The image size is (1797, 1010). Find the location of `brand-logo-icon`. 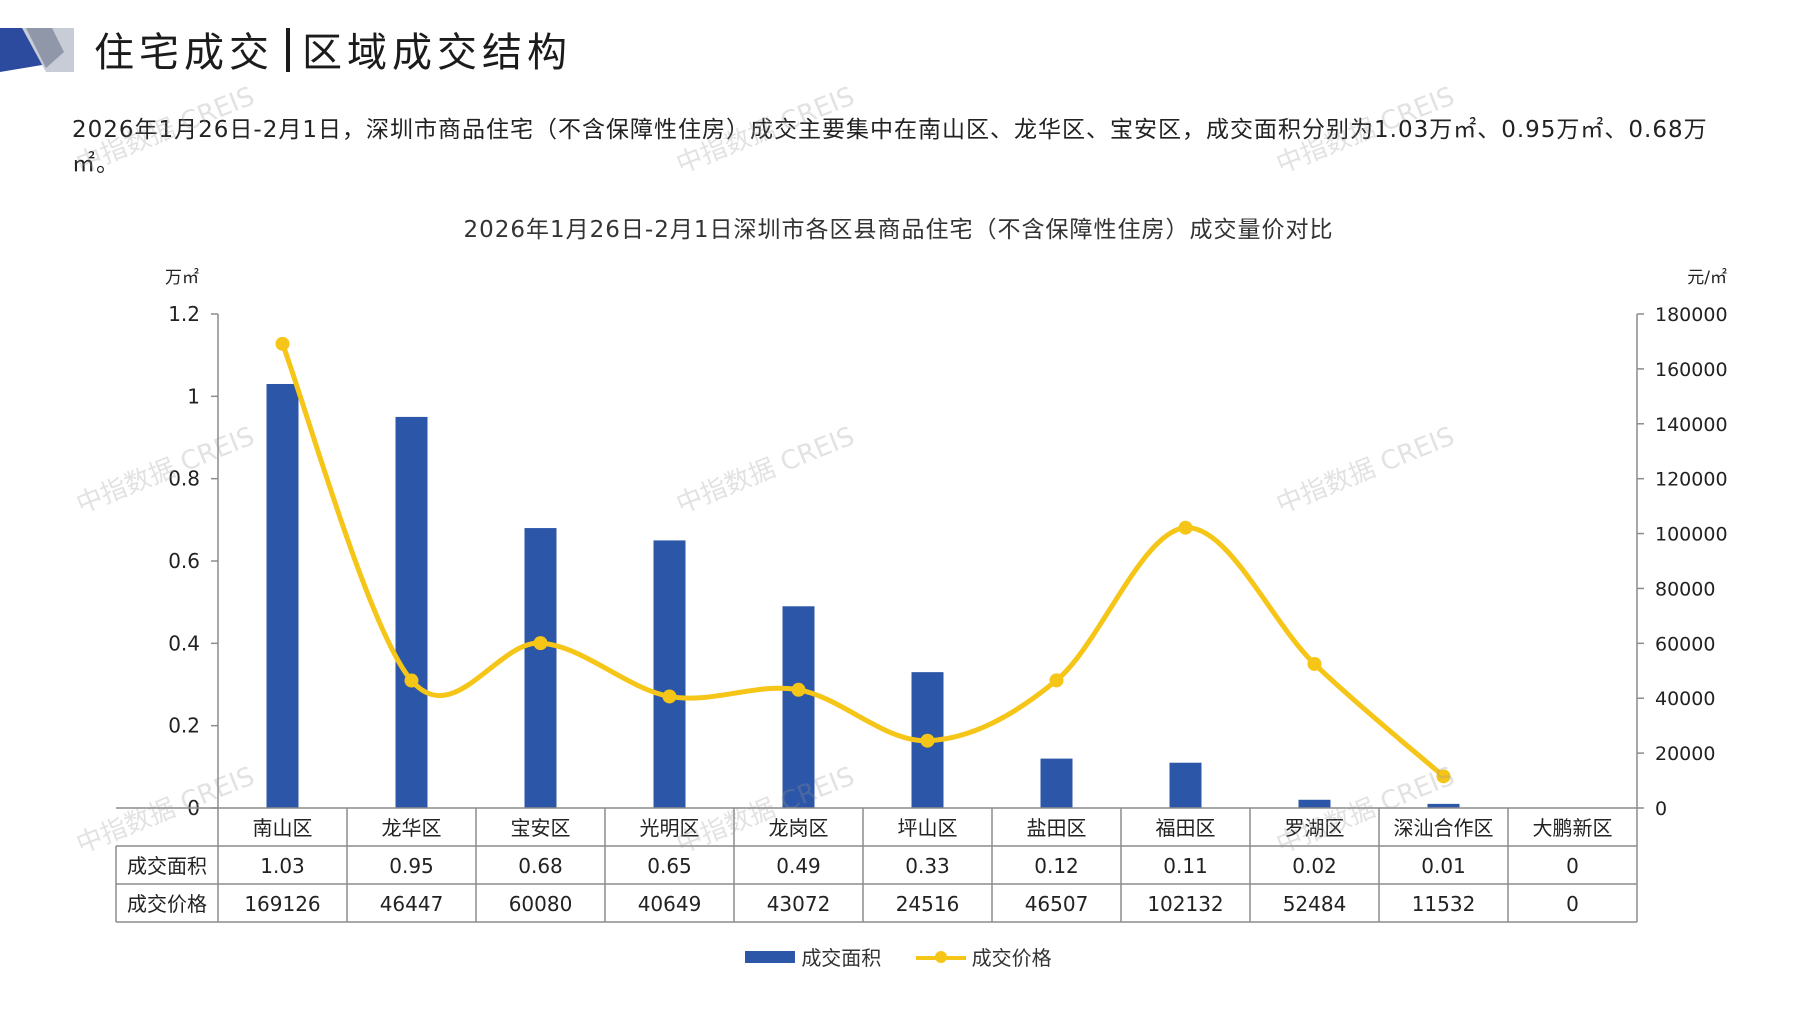

brand-logo-icon is located at coordinates (37, 50).